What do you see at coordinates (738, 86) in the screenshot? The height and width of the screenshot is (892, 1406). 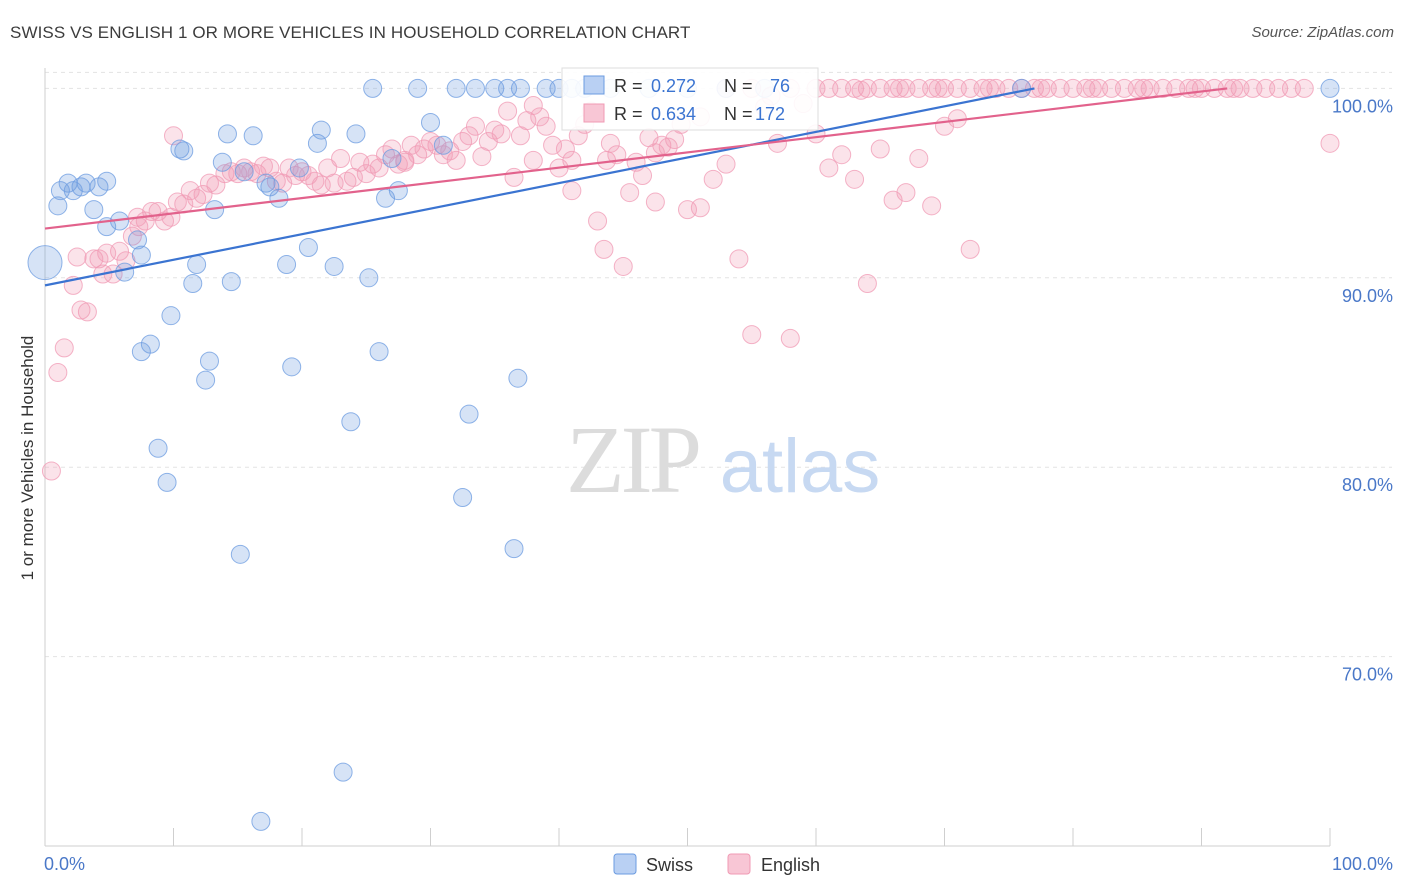 I see `swiss-n-label: N =` at bounding box center [738, 86].